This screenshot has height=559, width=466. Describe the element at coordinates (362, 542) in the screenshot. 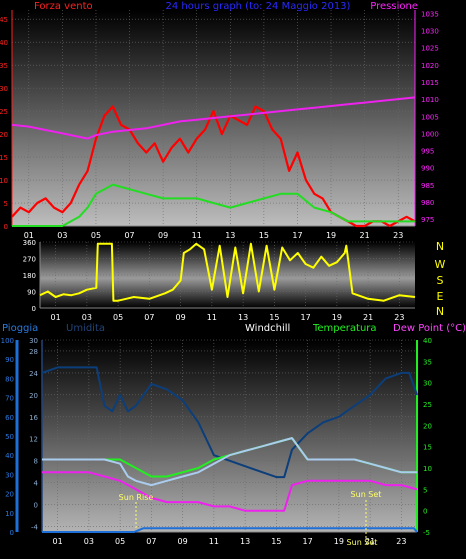

I see `sunset-bottom-label: Sun Set` at that location.